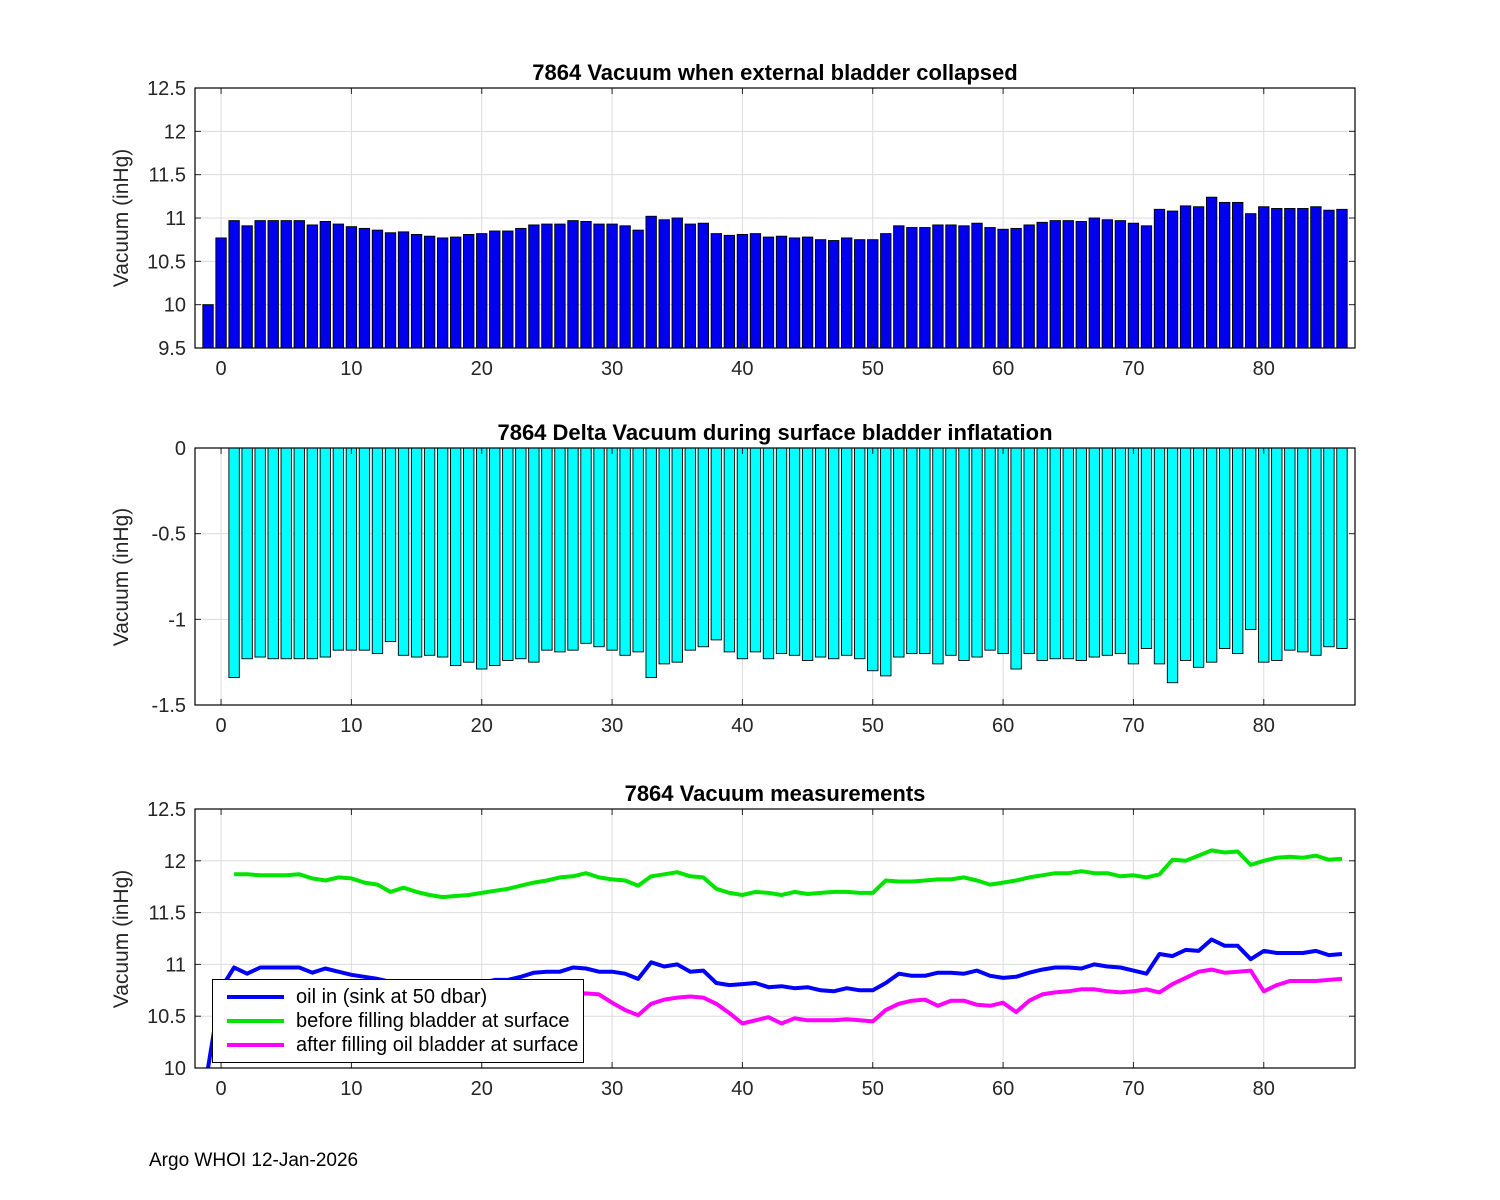  What do you see at coordinates (873, 1089) in the screenshot?
I see `x-tick-label: 50` at bounding box center [873, 1089].